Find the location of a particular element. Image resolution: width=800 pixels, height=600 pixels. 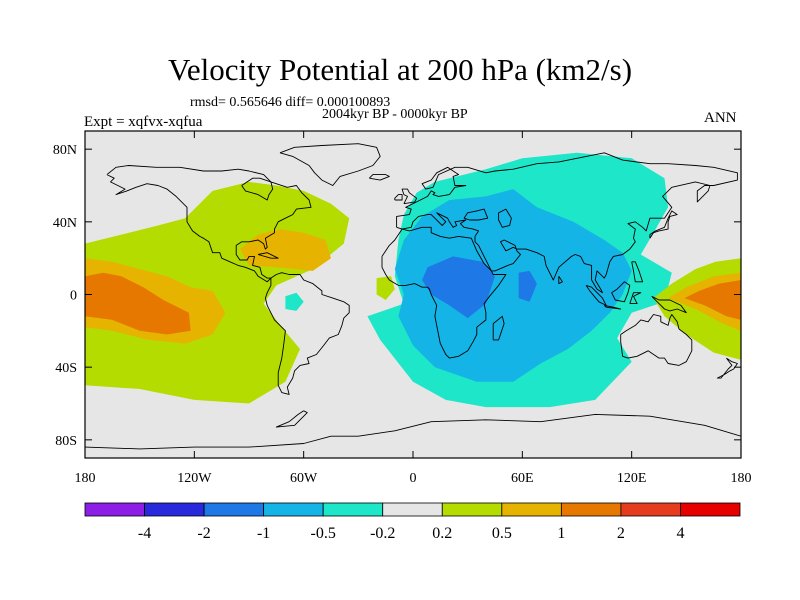

colorbar-label: 0.5 is located at coordinates (502, 533).